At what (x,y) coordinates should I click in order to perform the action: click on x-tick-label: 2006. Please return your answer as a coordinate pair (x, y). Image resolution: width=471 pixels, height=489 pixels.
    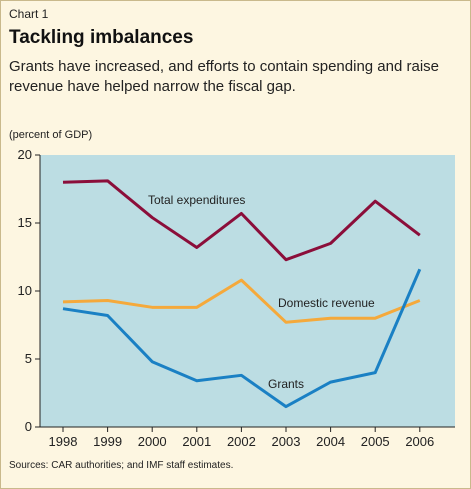
    Looking at the image, I should click on (419, 441).